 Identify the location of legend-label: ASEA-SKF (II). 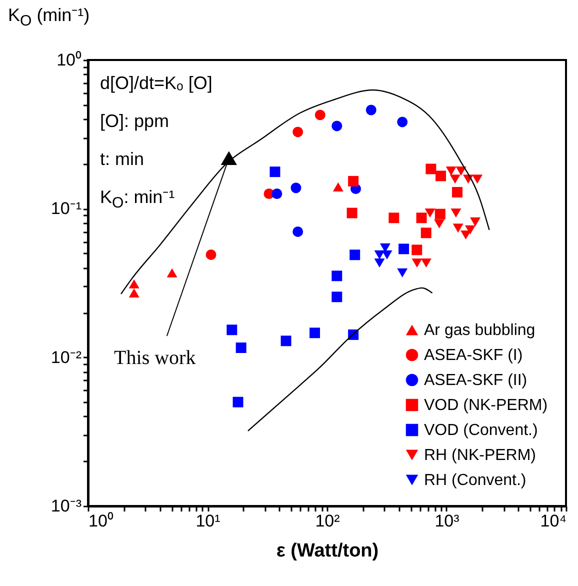
(476, 380).